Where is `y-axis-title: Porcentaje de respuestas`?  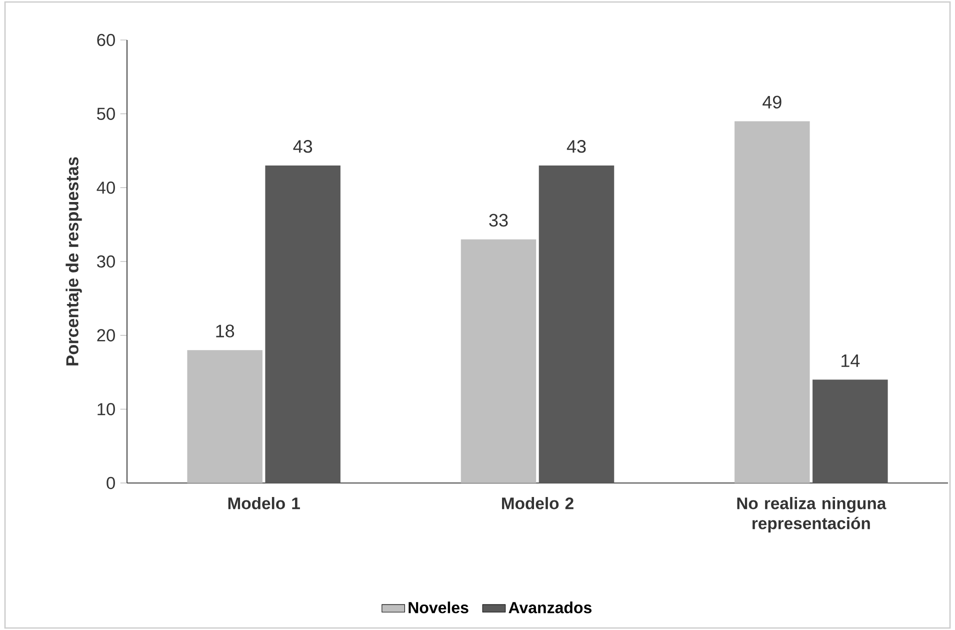
y-axis-title: Porcentaje de respuestas is located at coordinates (74, 261).